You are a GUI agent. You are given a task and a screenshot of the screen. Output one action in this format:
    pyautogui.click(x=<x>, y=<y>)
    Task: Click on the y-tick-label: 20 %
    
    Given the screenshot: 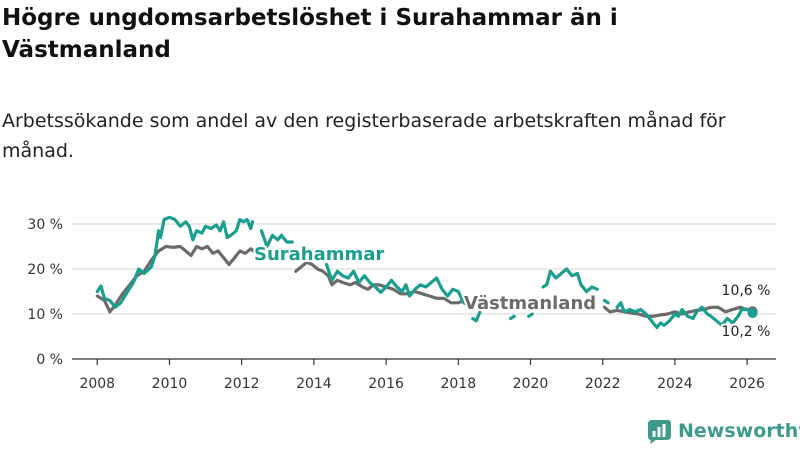 What is the action you would take?
    pyautogui.click(x=45, y=270)
    